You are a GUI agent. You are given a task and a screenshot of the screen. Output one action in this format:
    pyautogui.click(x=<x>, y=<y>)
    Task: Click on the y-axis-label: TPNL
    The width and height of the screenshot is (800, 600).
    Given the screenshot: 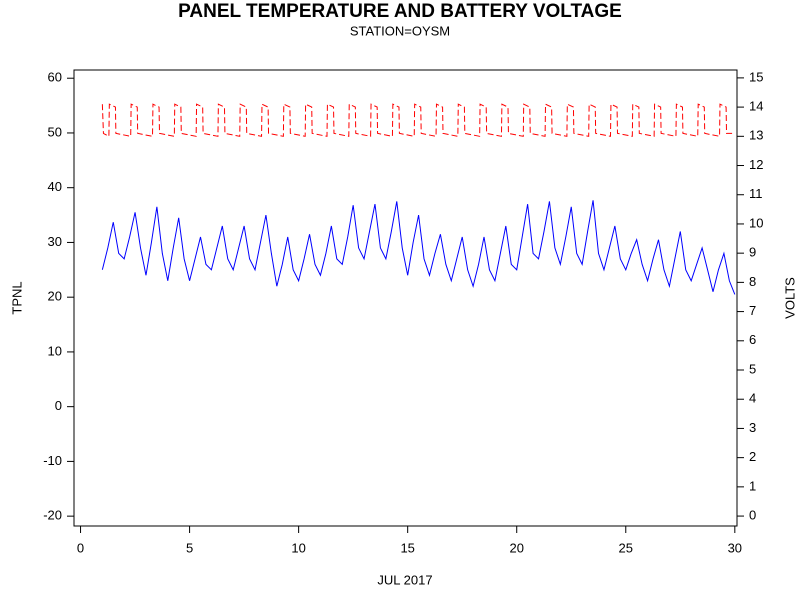 What is the action you would take?
    pyautogui.click(x=16, y=297)
    